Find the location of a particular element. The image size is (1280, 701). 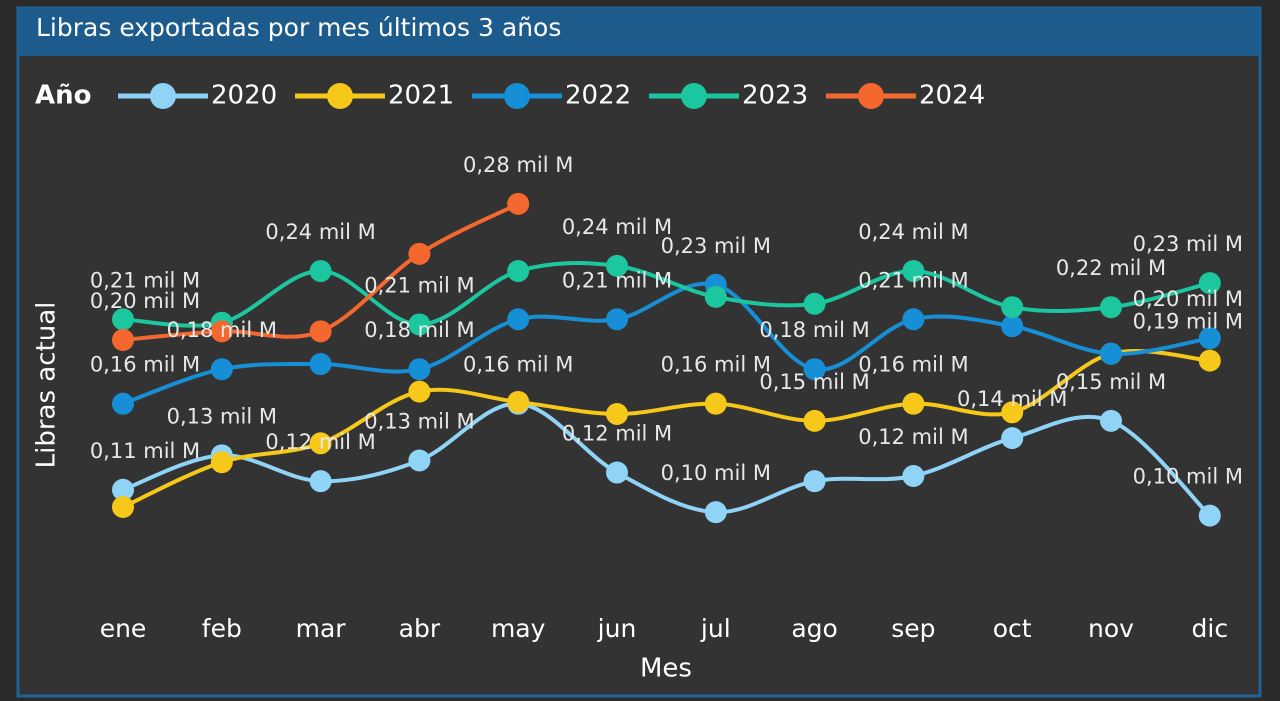

legend-label: 2023 is located at coordinates (775, 96).